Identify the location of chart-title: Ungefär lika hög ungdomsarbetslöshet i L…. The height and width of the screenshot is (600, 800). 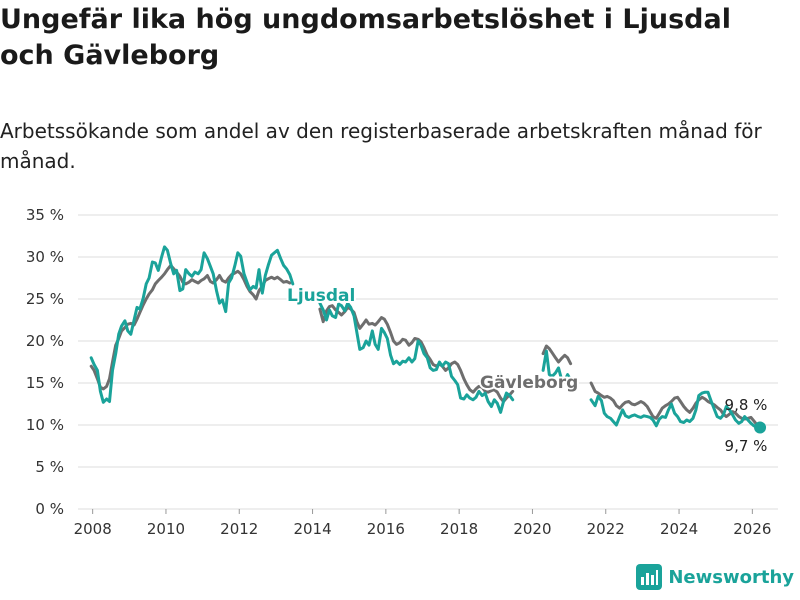
(365, 37).